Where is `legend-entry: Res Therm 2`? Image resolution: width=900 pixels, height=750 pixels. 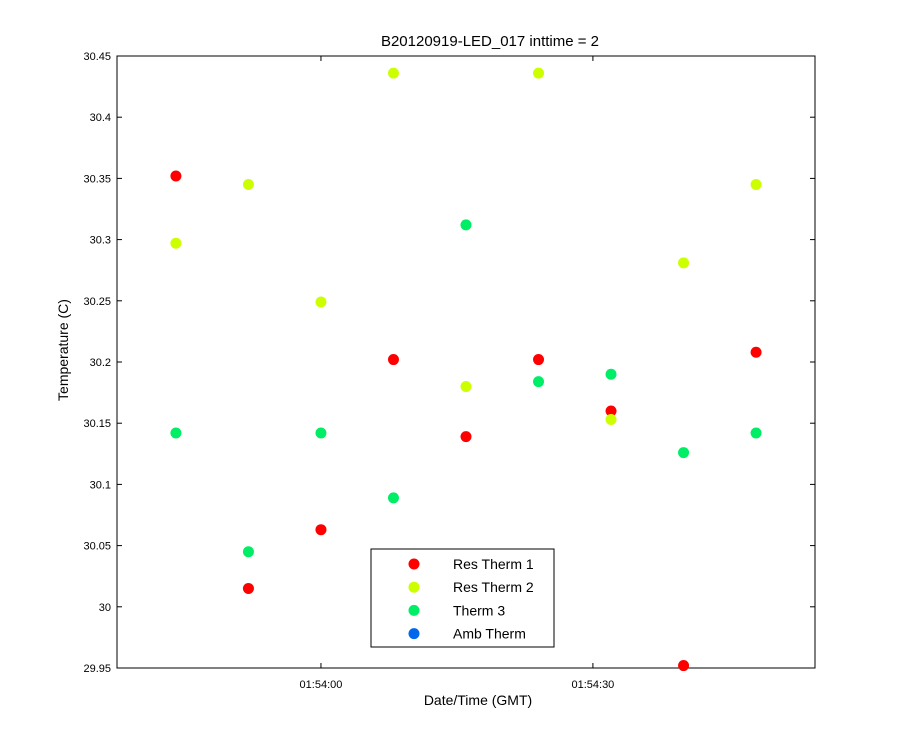 legend-entry: Res Therm 2 is located at coordinates (493, 587).